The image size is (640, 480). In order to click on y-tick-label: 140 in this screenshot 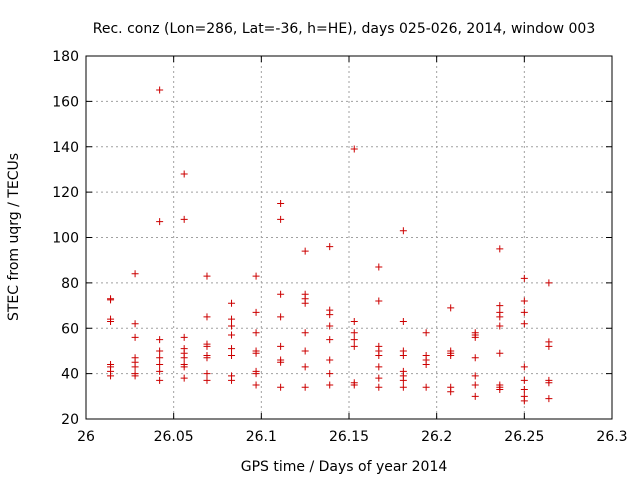, I will do `click(65, 148)`.